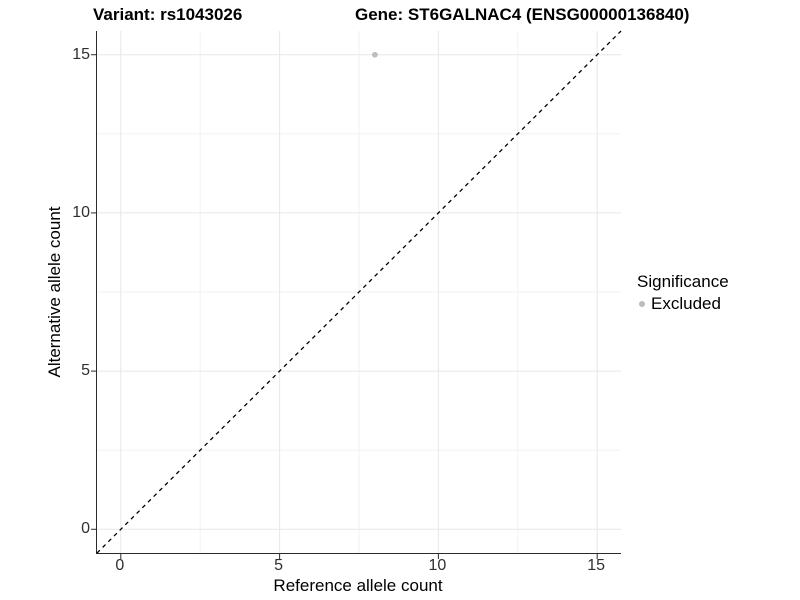 The image size is (800, 600). Describe the element at coordinates (642, 304) in the screenshot. I see `legend-key-dot` at that location.